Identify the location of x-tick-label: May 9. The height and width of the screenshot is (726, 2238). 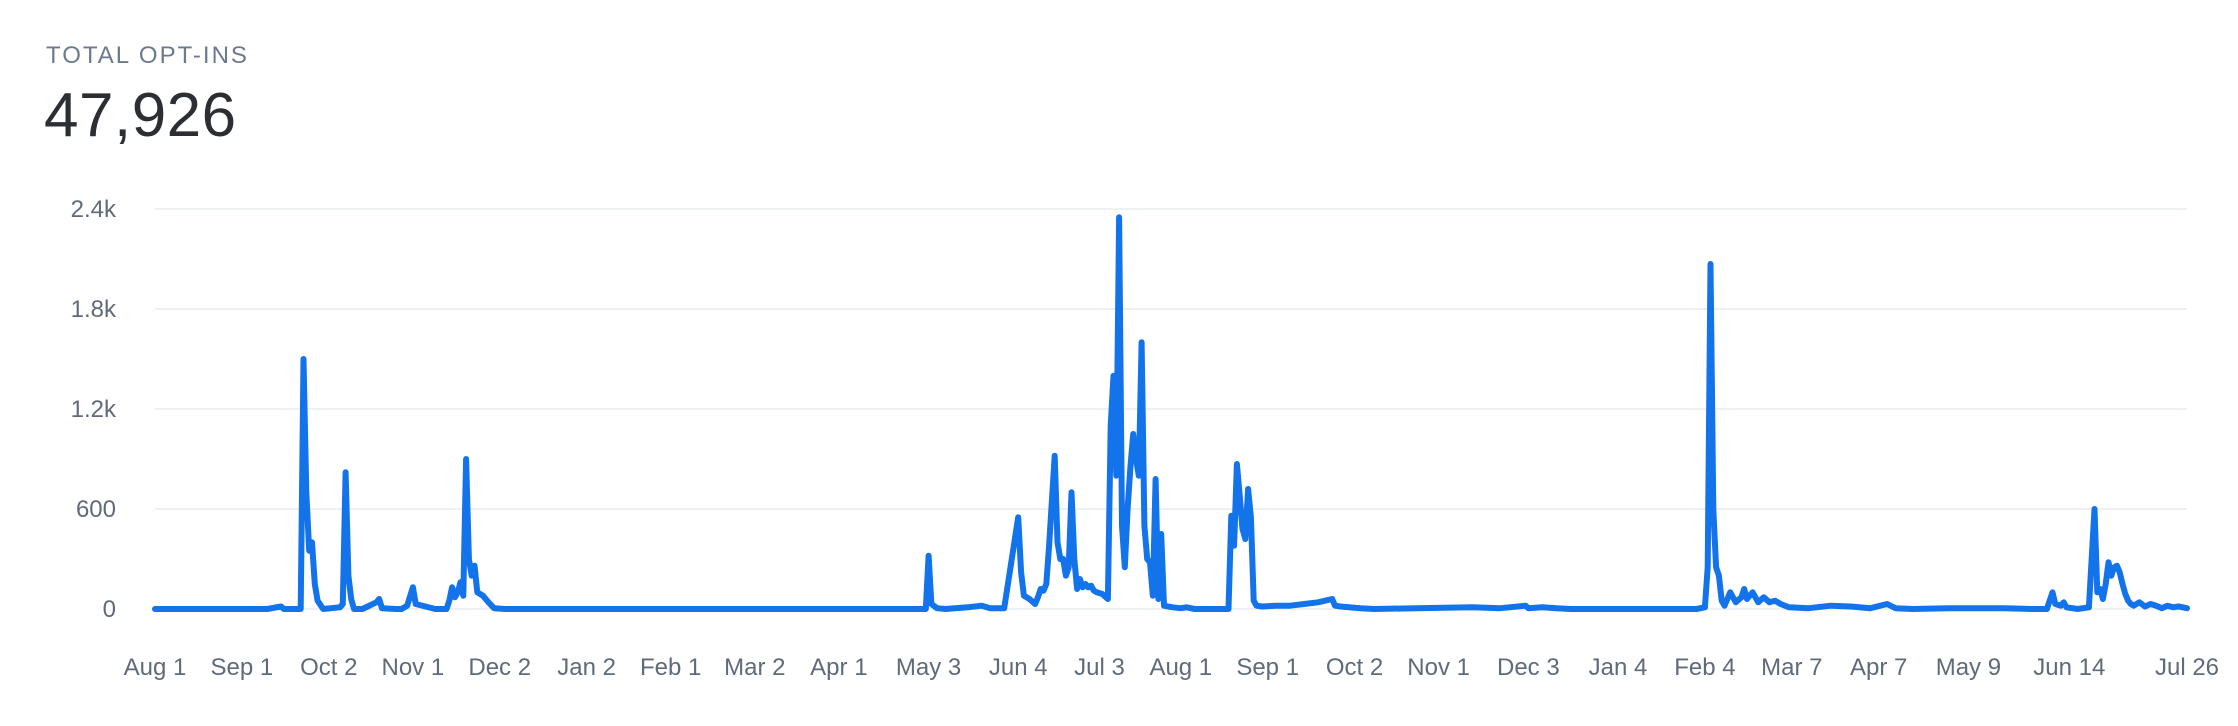
(1968, 667).